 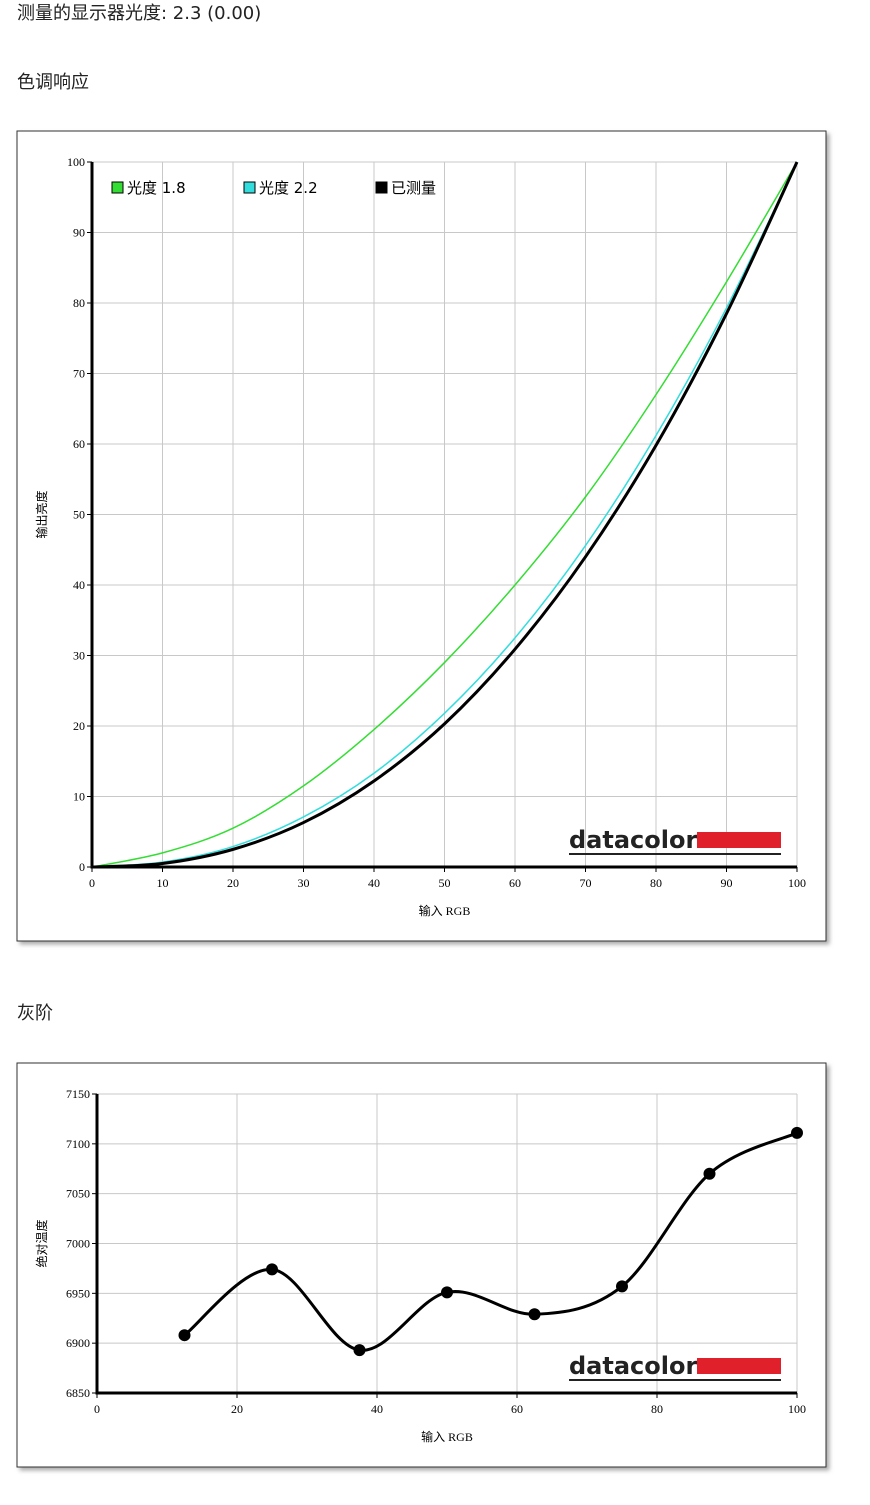 What do you see at coordinates (41, 514) in the screenshot?
I see `y-axis-label: 输出亮度` at bounding box center [41, 514].